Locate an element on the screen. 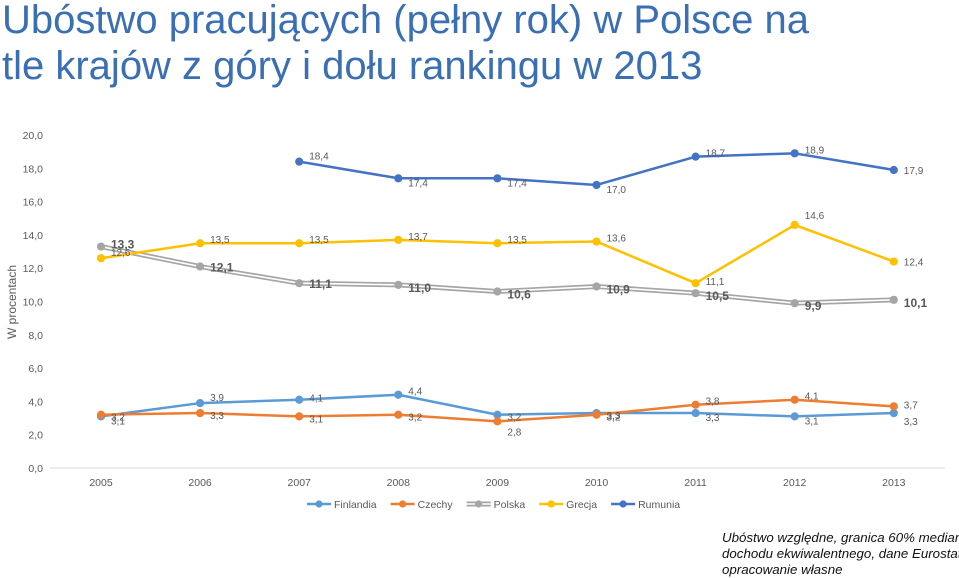  x-tick-label: 2005 is located at coordinates (101, 483).